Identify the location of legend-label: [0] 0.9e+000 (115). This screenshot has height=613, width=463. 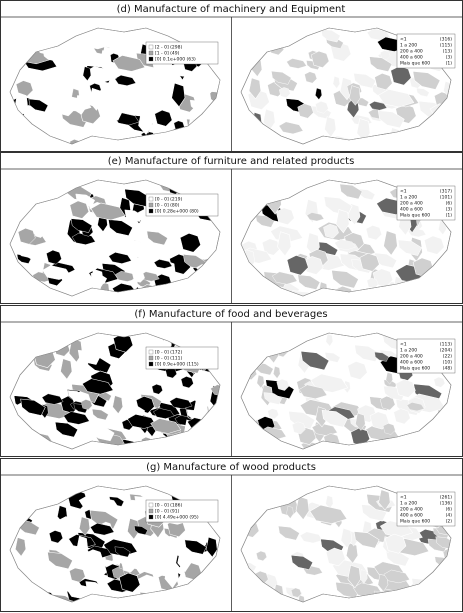
(177, 365).